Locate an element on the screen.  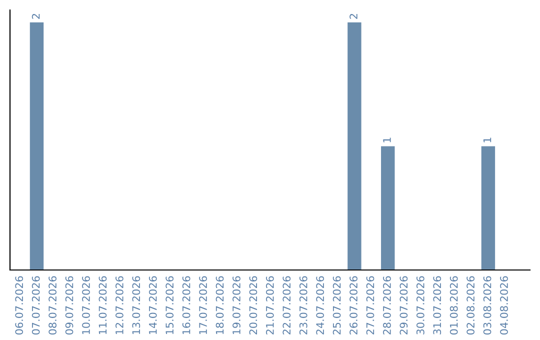
x-tick-label: 27.07.2026 is located at coordinates (370, 305).